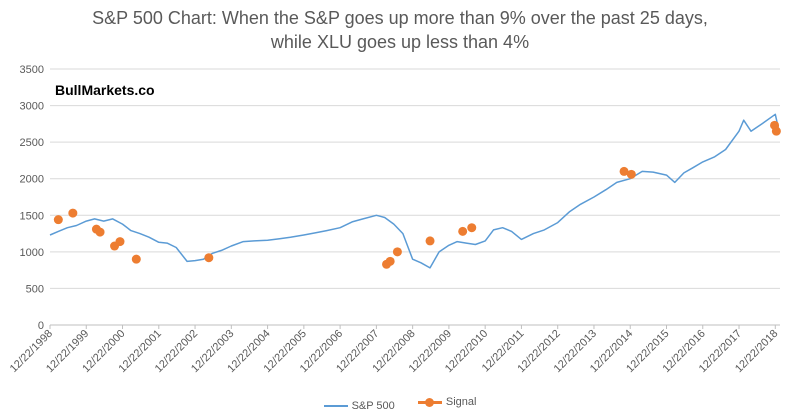  I want to click on legend-line-swatch, so click(335, 405).